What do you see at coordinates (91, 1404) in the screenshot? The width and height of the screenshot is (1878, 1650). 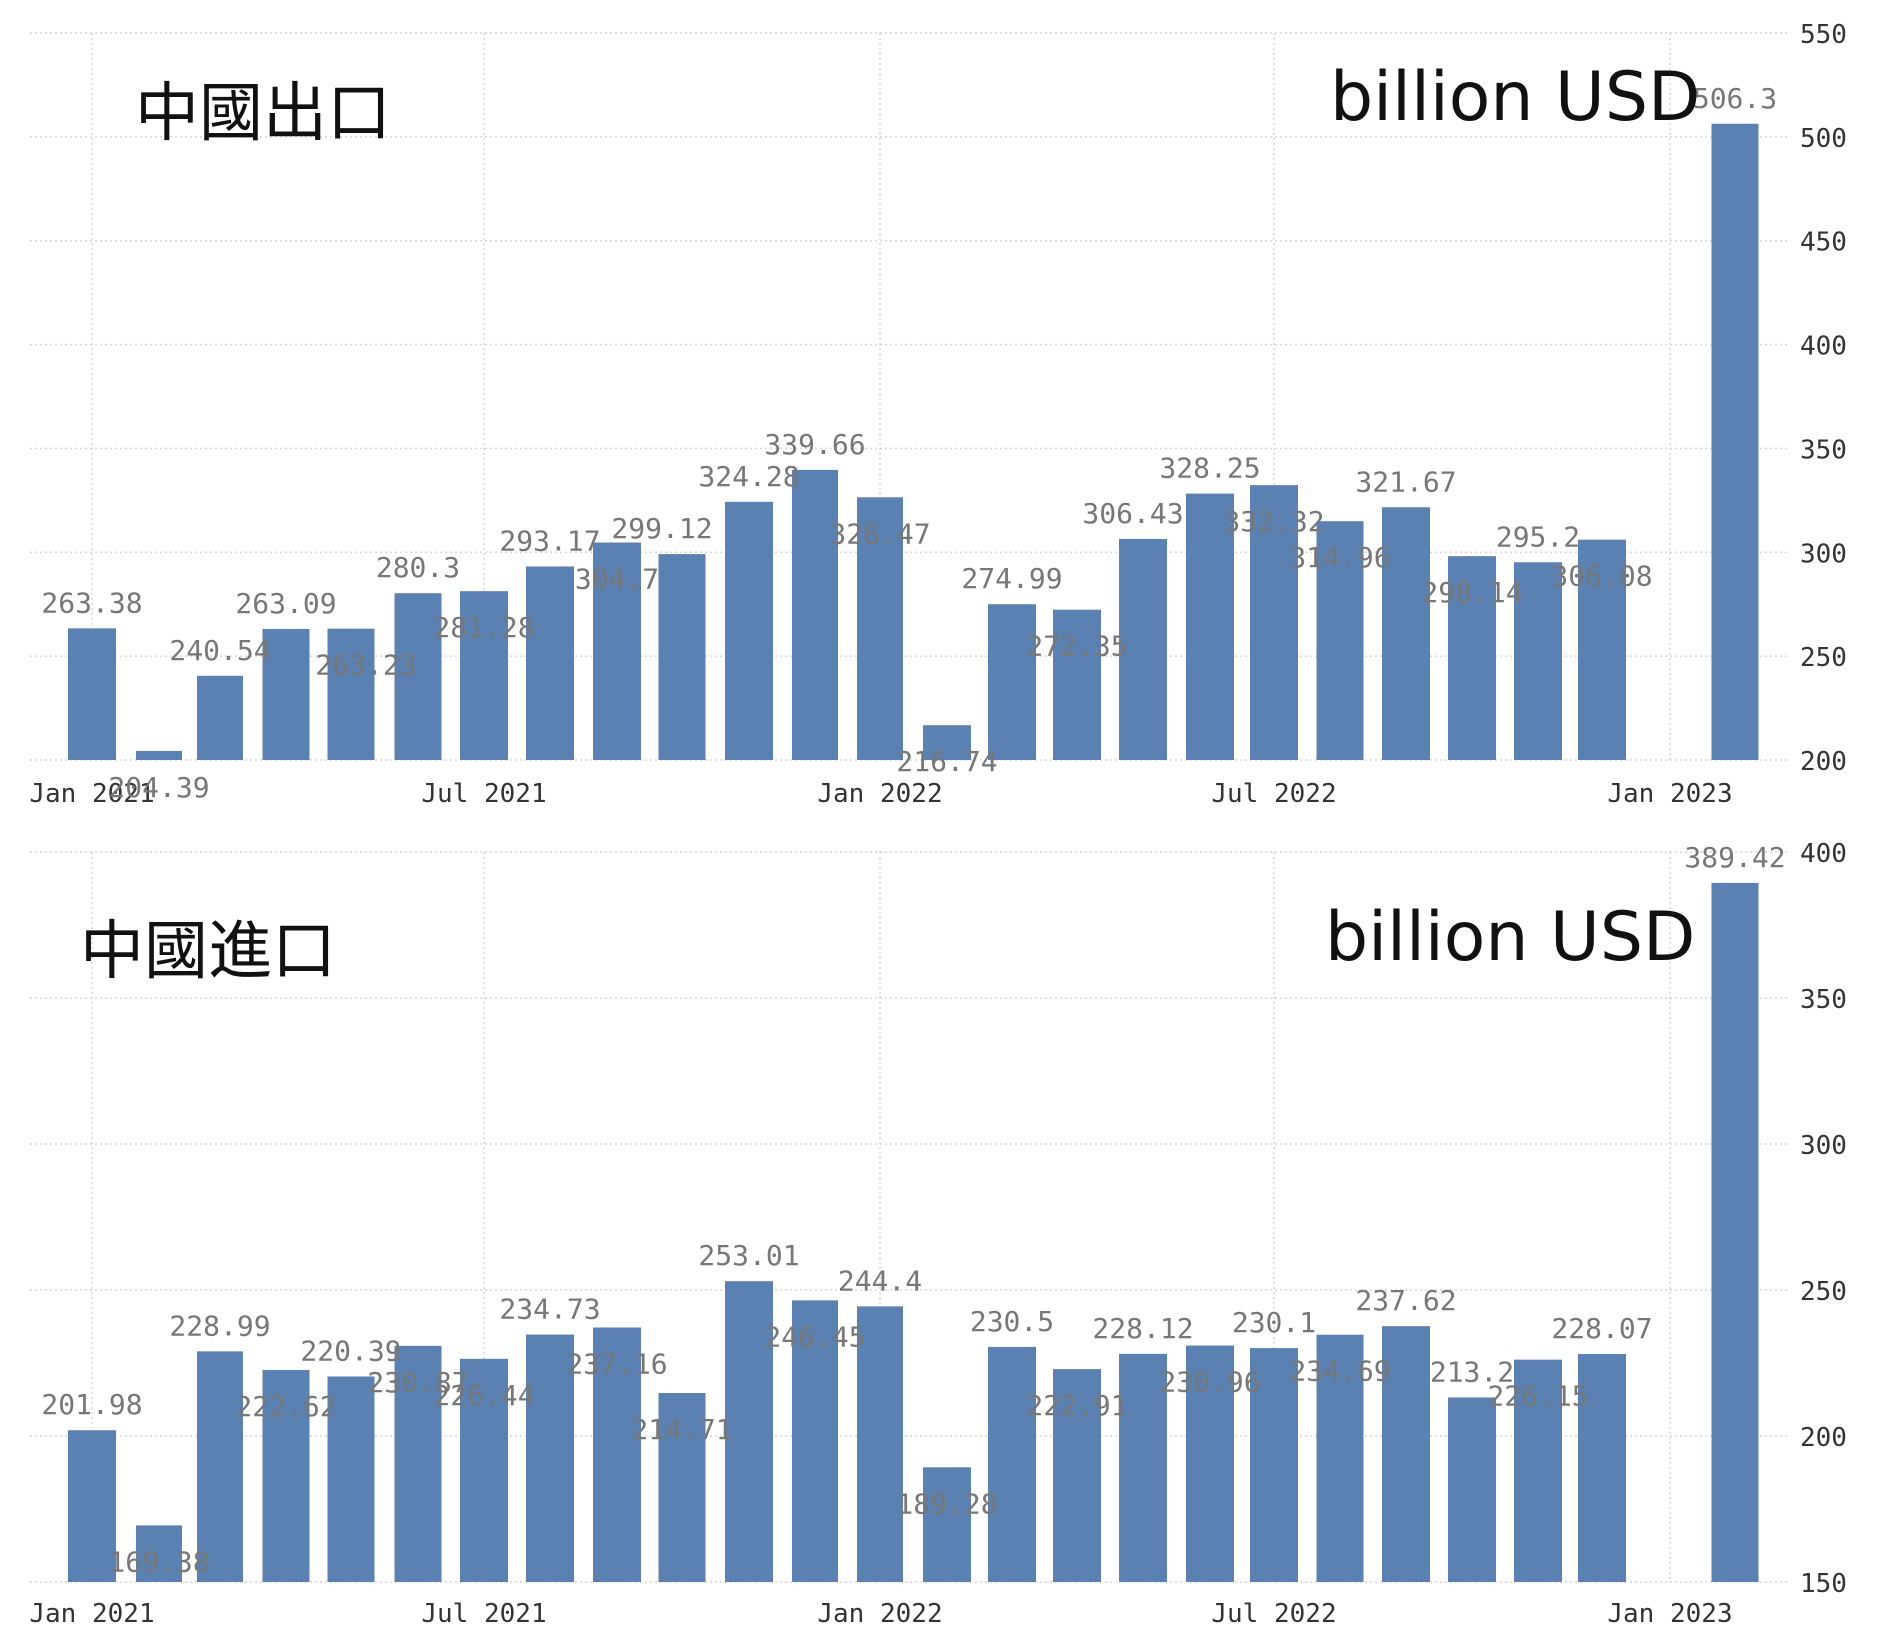 I see `data-label: 201.98` at bounding box center [91, 1404].